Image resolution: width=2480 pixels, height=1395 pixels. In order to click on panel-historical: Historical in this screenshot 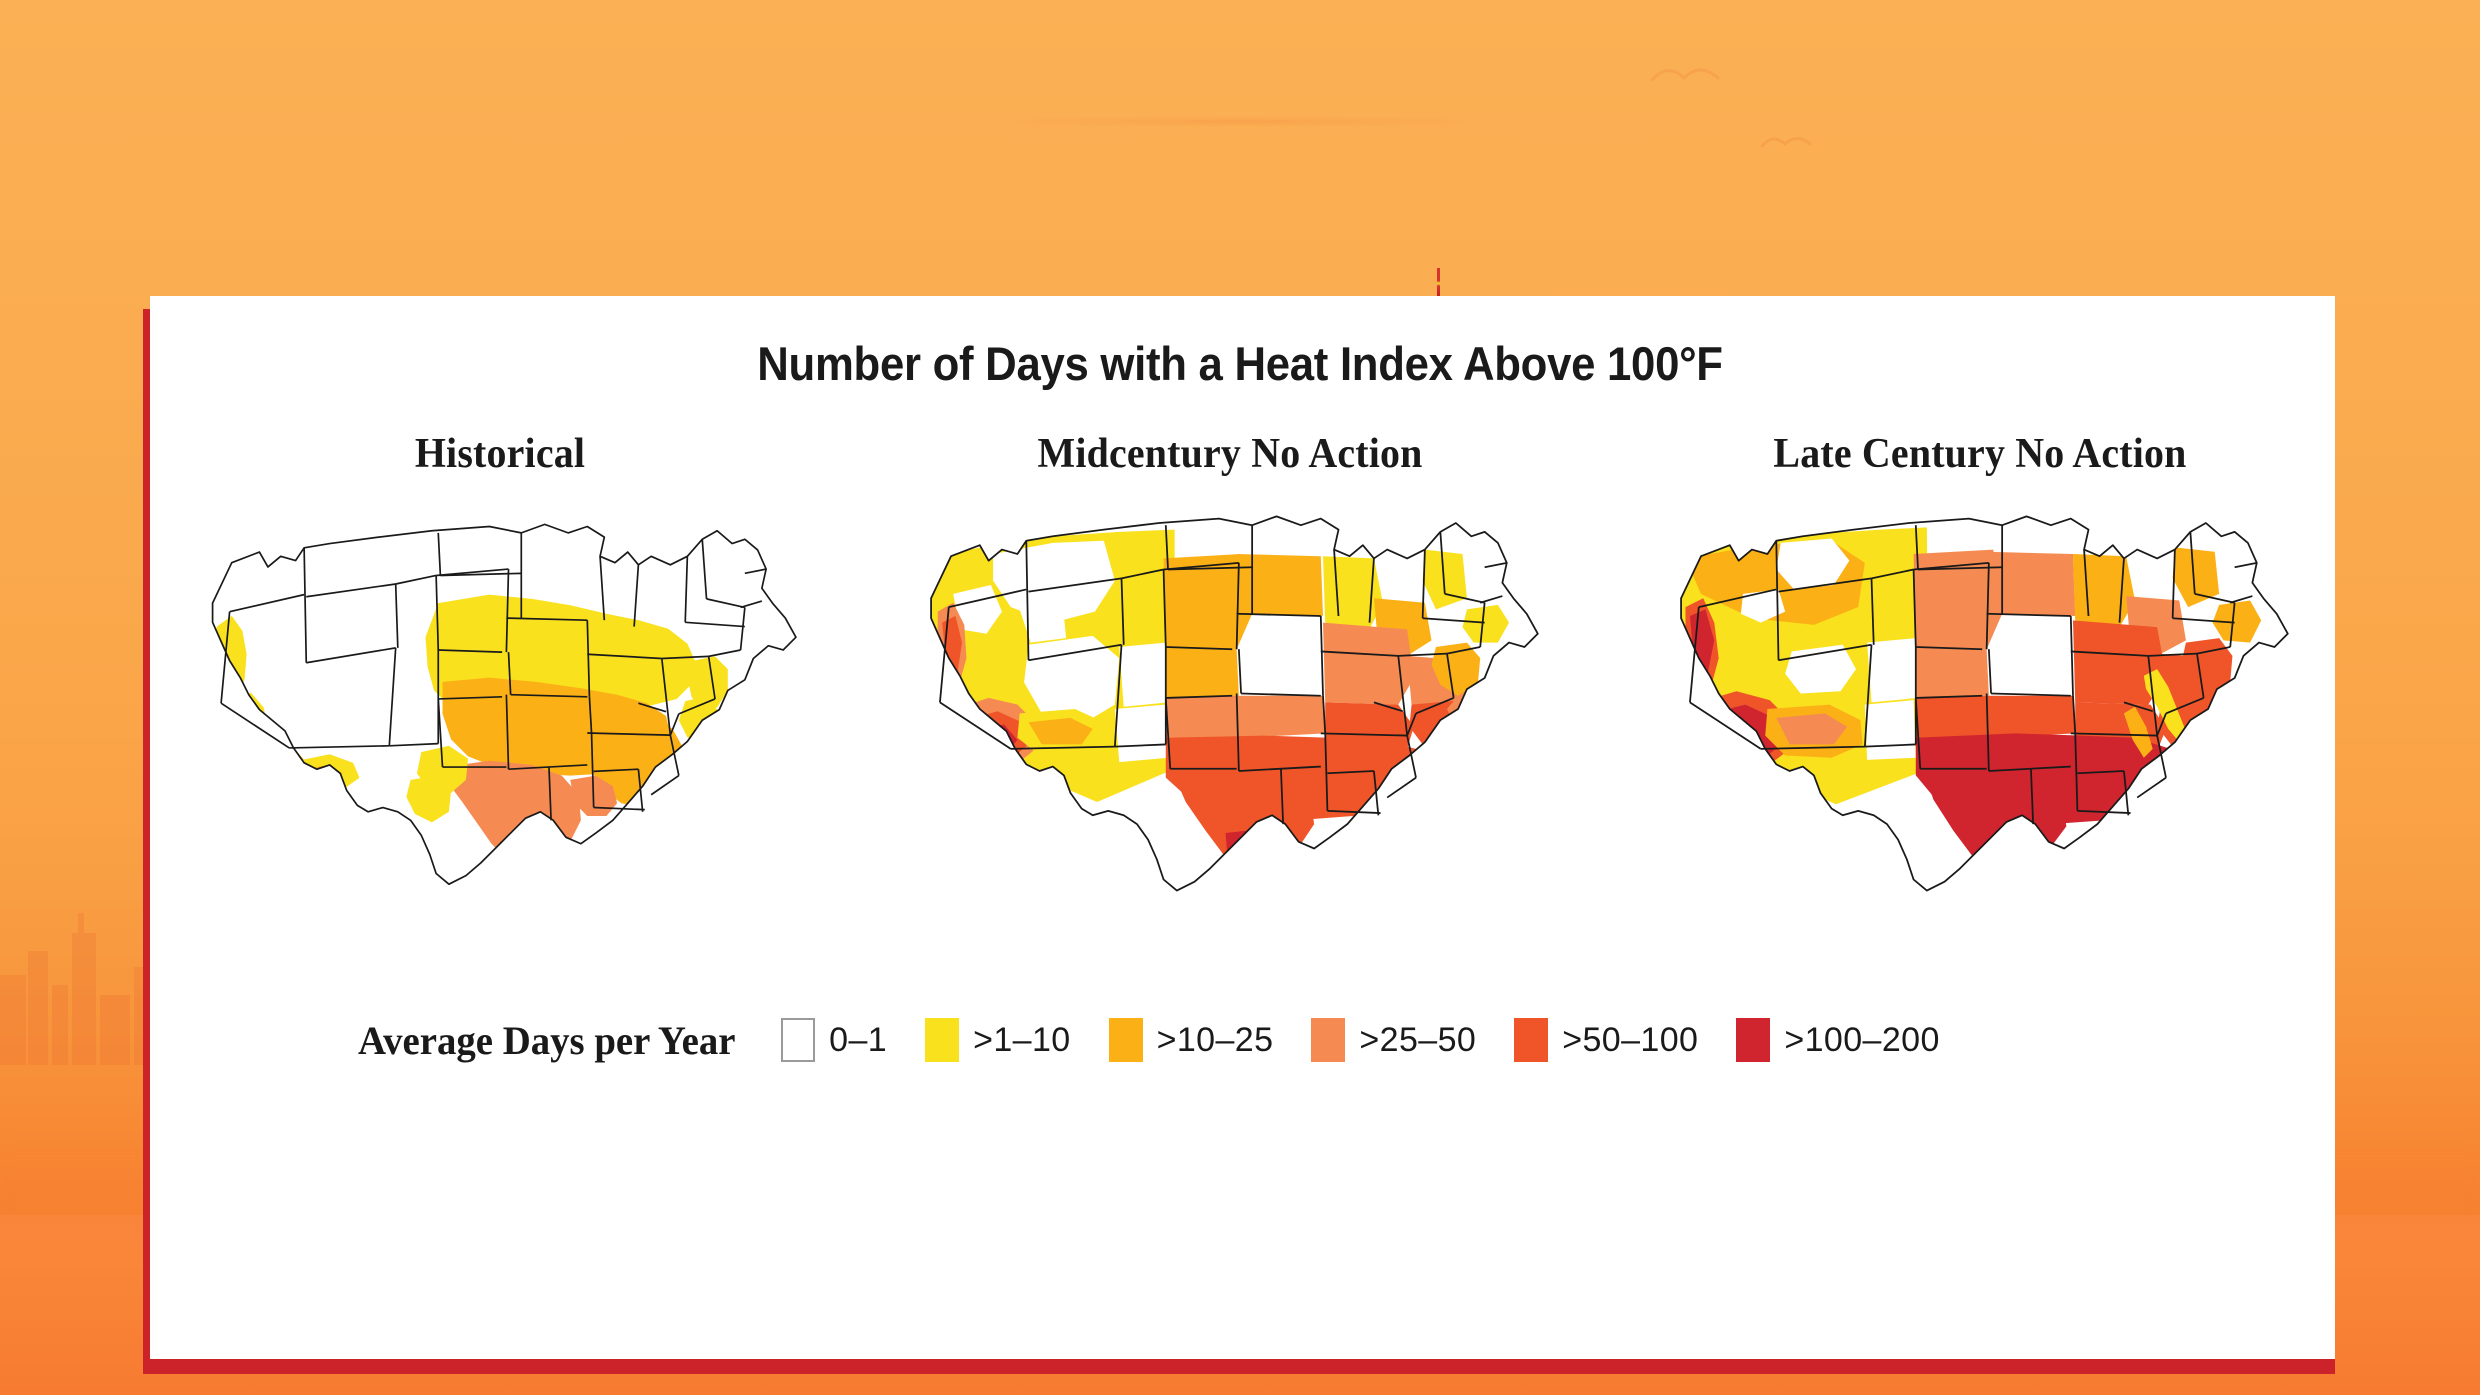, I will do `click(500, 695)`.